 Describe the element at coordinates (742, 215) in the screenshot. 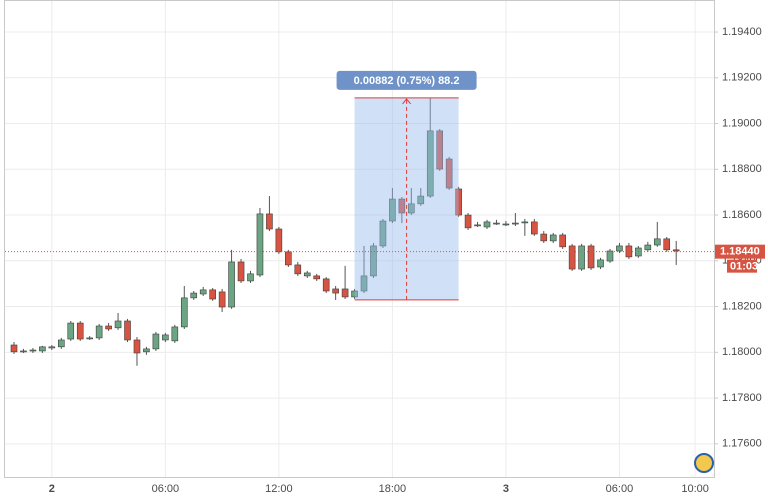

I see `y-tick-label: 1.18600` at that location.